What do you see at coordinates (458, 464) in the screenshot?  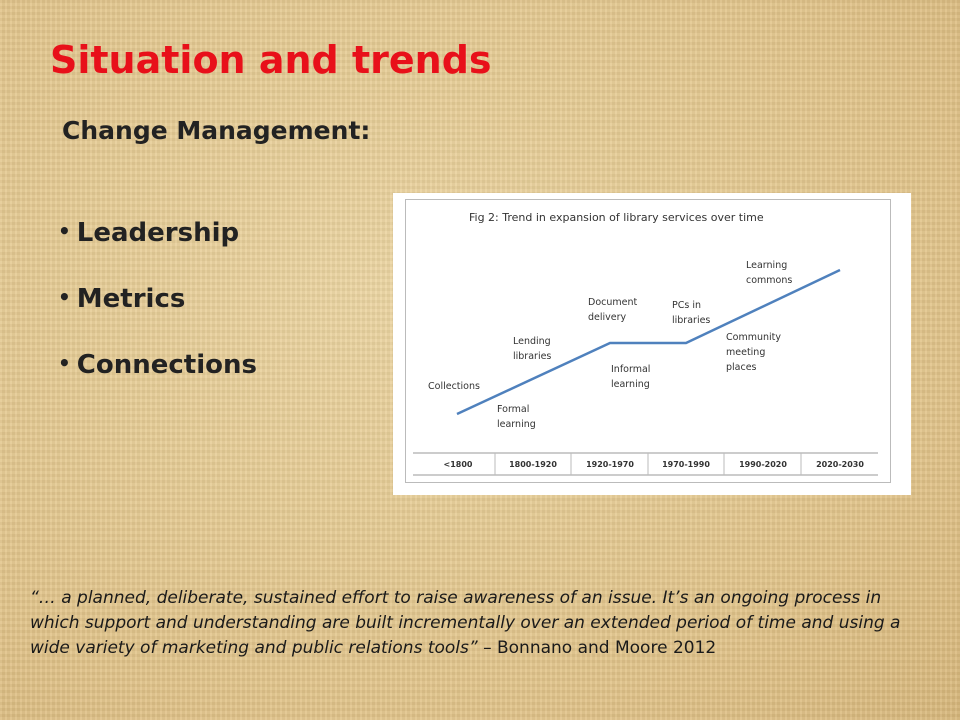 I see `period-label: <1800` at bounding box center [458, 464].